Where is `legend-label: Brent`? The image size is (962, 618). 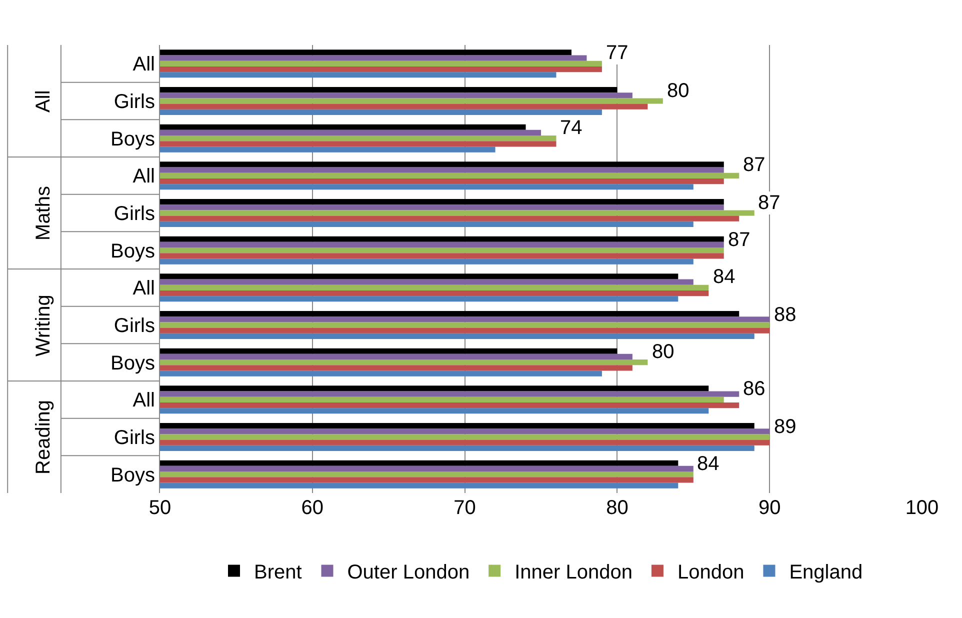
legend-label: Brent is located at coordinates (278, 573).